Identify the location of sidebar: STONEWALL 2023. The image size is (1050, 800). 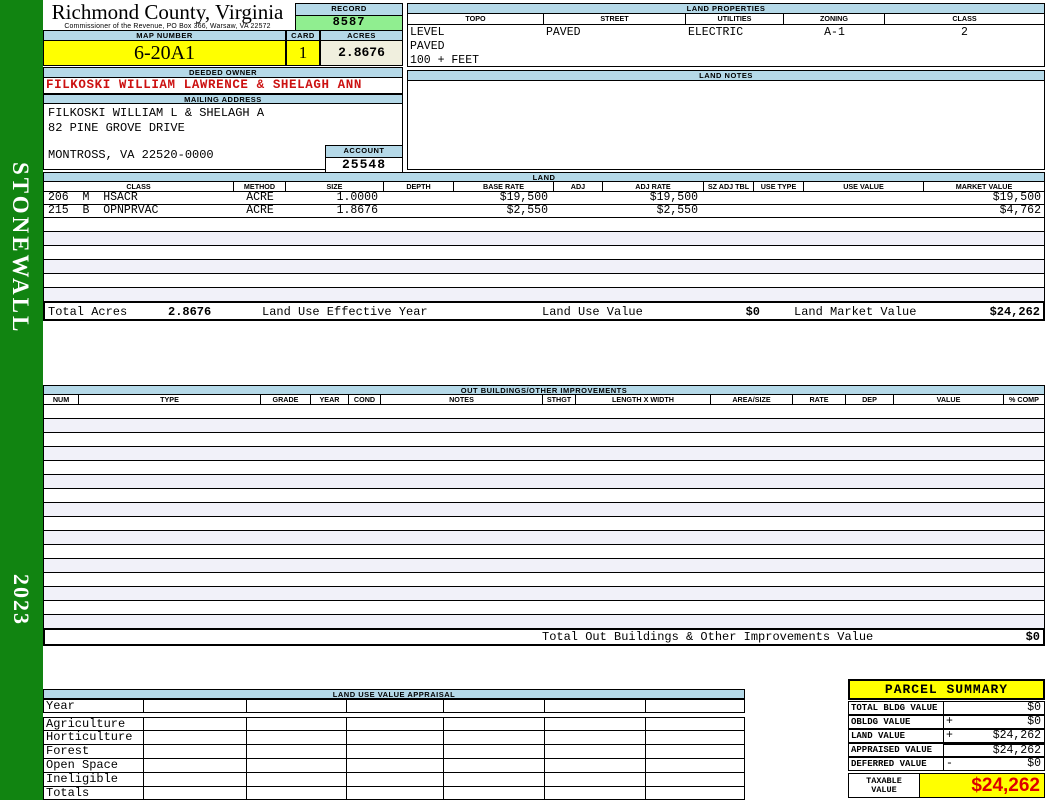
(21, 400).